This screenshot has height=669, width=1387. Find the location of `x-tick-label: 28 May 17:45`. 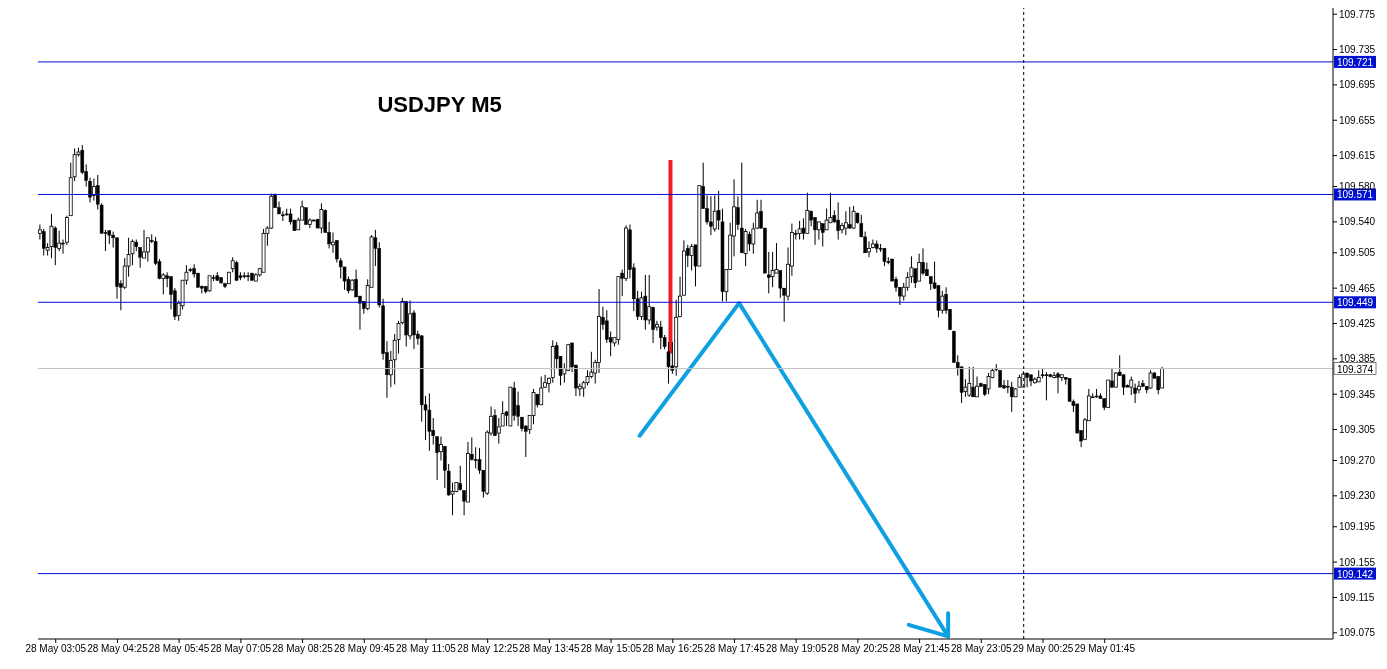

x-tick-label: 28 May 17:45 is located at coordinates (735, 649).